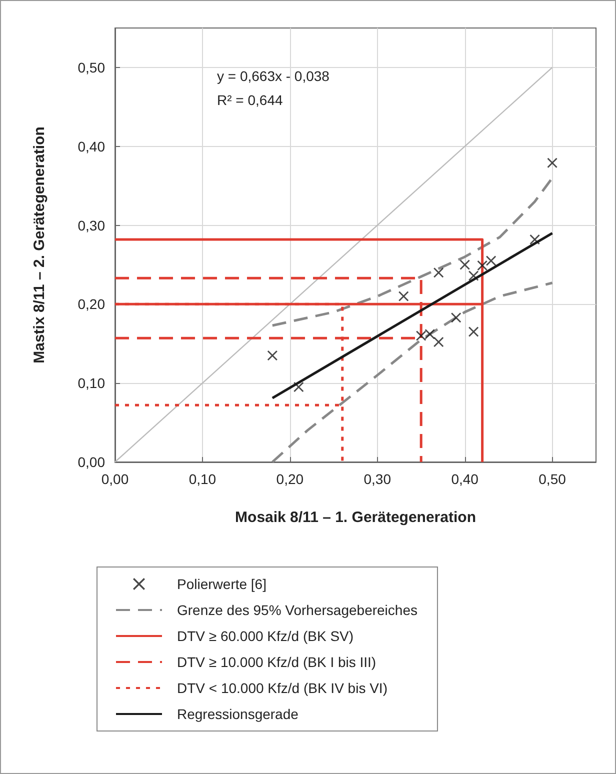 The width and height of the screenshot is (616, 774). I want to click on x-tick-label: 0,50, so click(552, 479).